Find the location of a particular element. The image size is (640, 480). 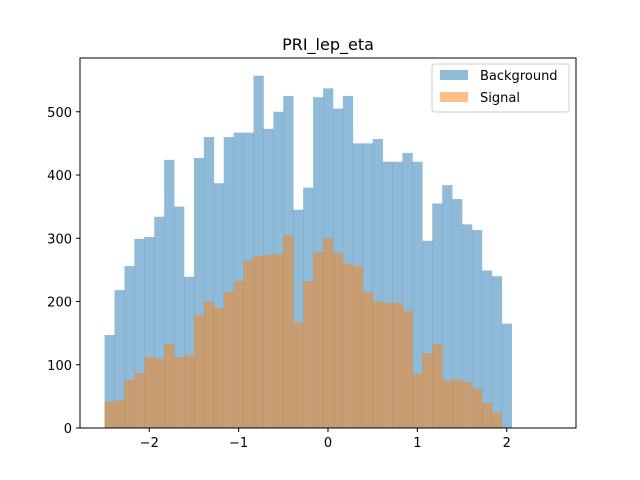

y-tick-label: 300 is located at coordinates (59, 239).